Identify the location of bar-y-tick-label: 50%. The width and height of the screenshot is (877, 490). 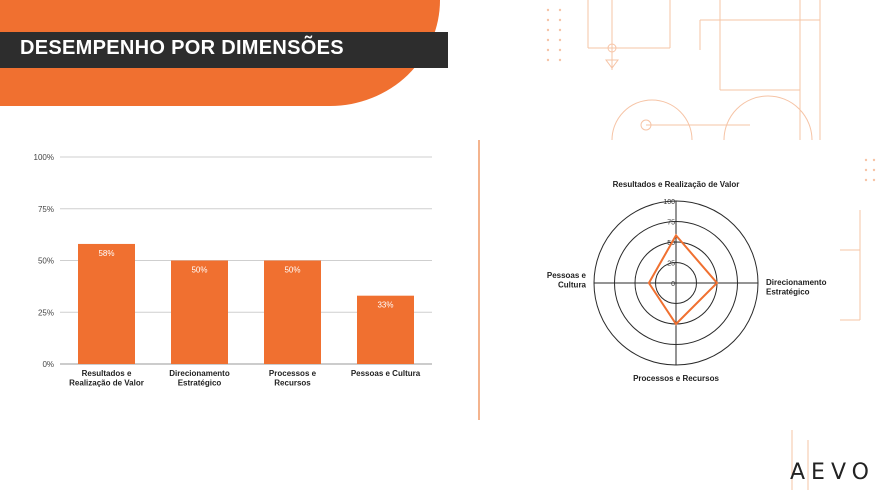
(46, 261).